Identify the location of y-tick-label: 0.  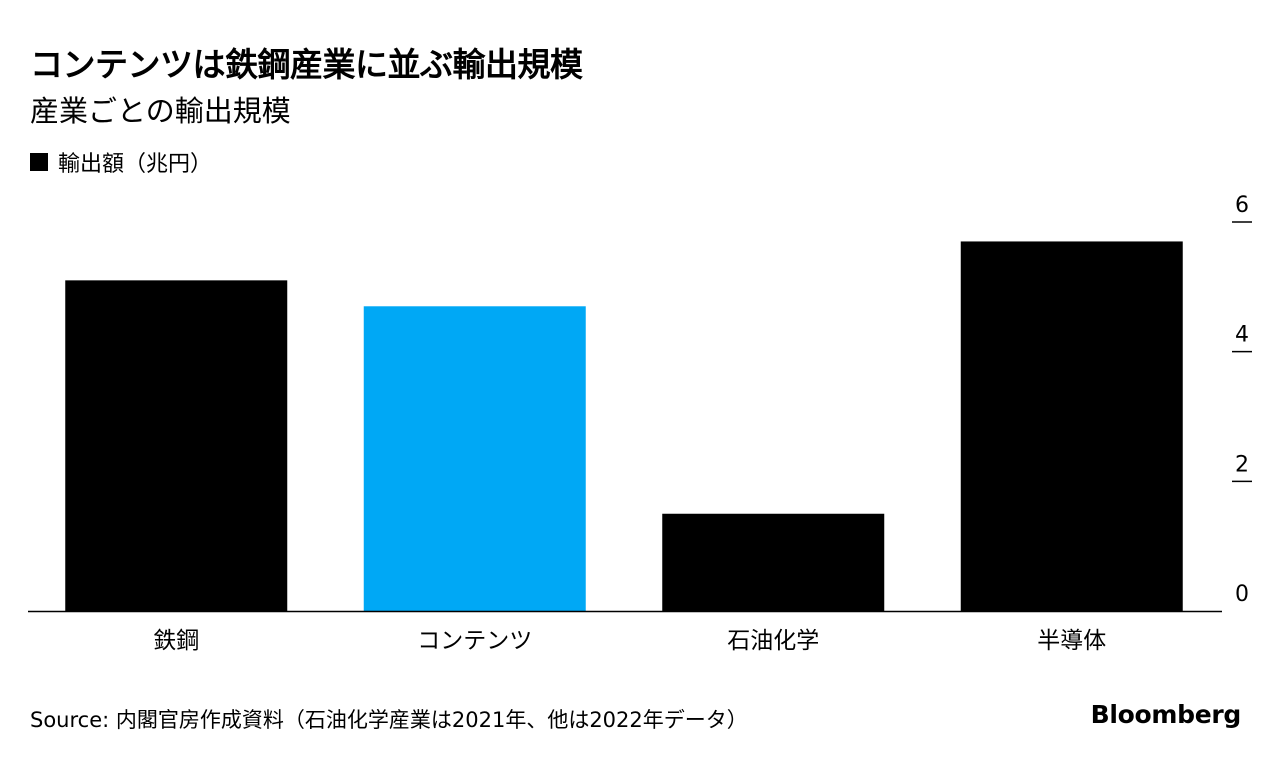
(1242, 594).